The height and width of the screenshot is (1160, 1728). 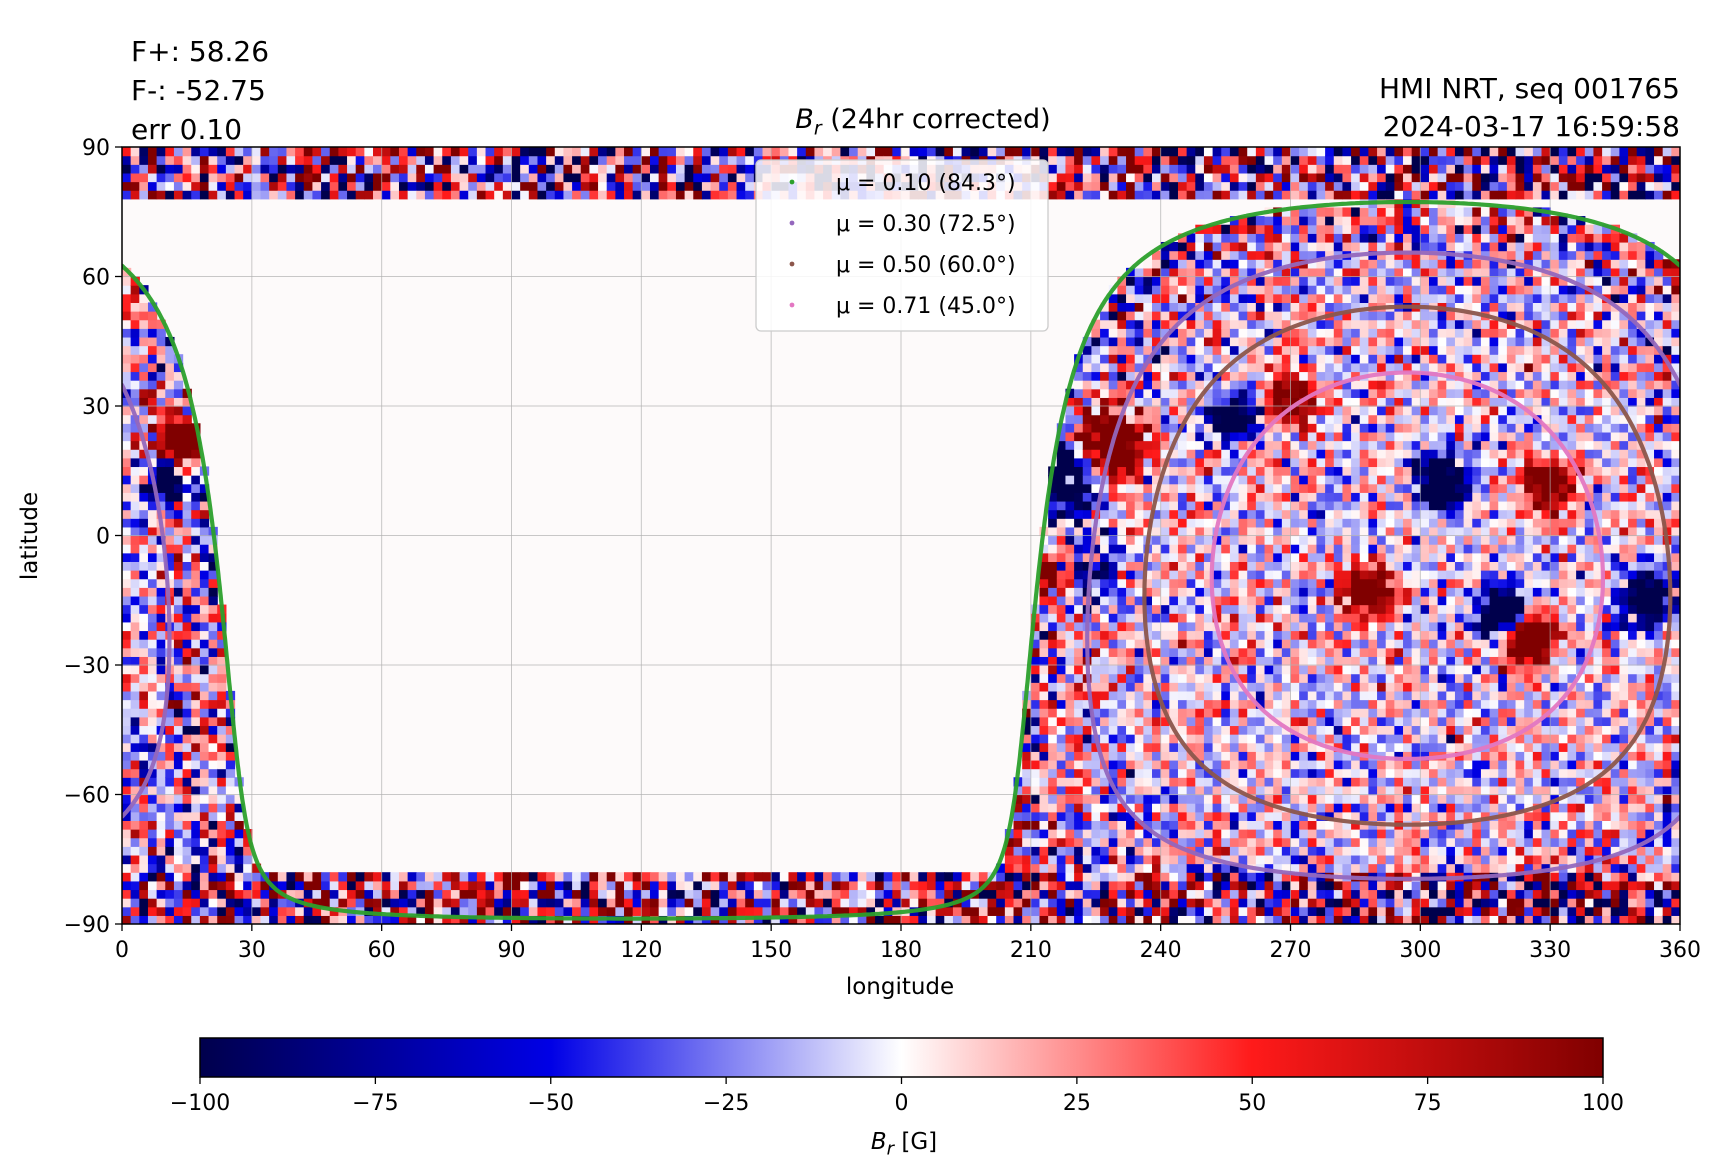 I want to click on flux-negative: F-: -52.75, so click(x=198, y=90).